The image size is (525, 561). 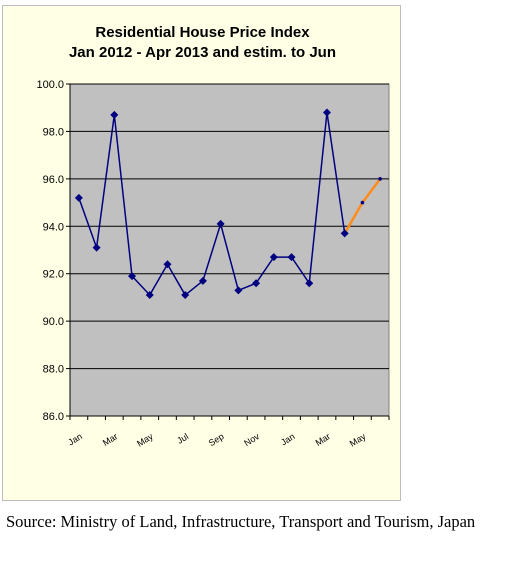 I want to click on y-tick-label: 86.0, so click(x=53, y=417).